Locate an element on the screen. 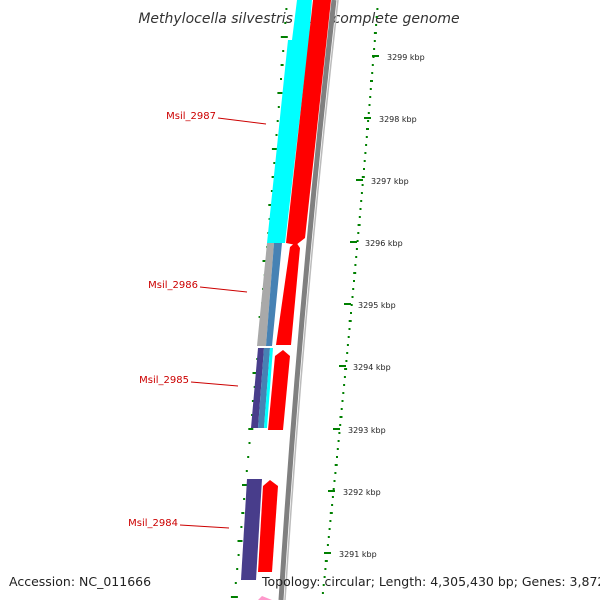  forward-cds-track is located at coordinates (294, 286).